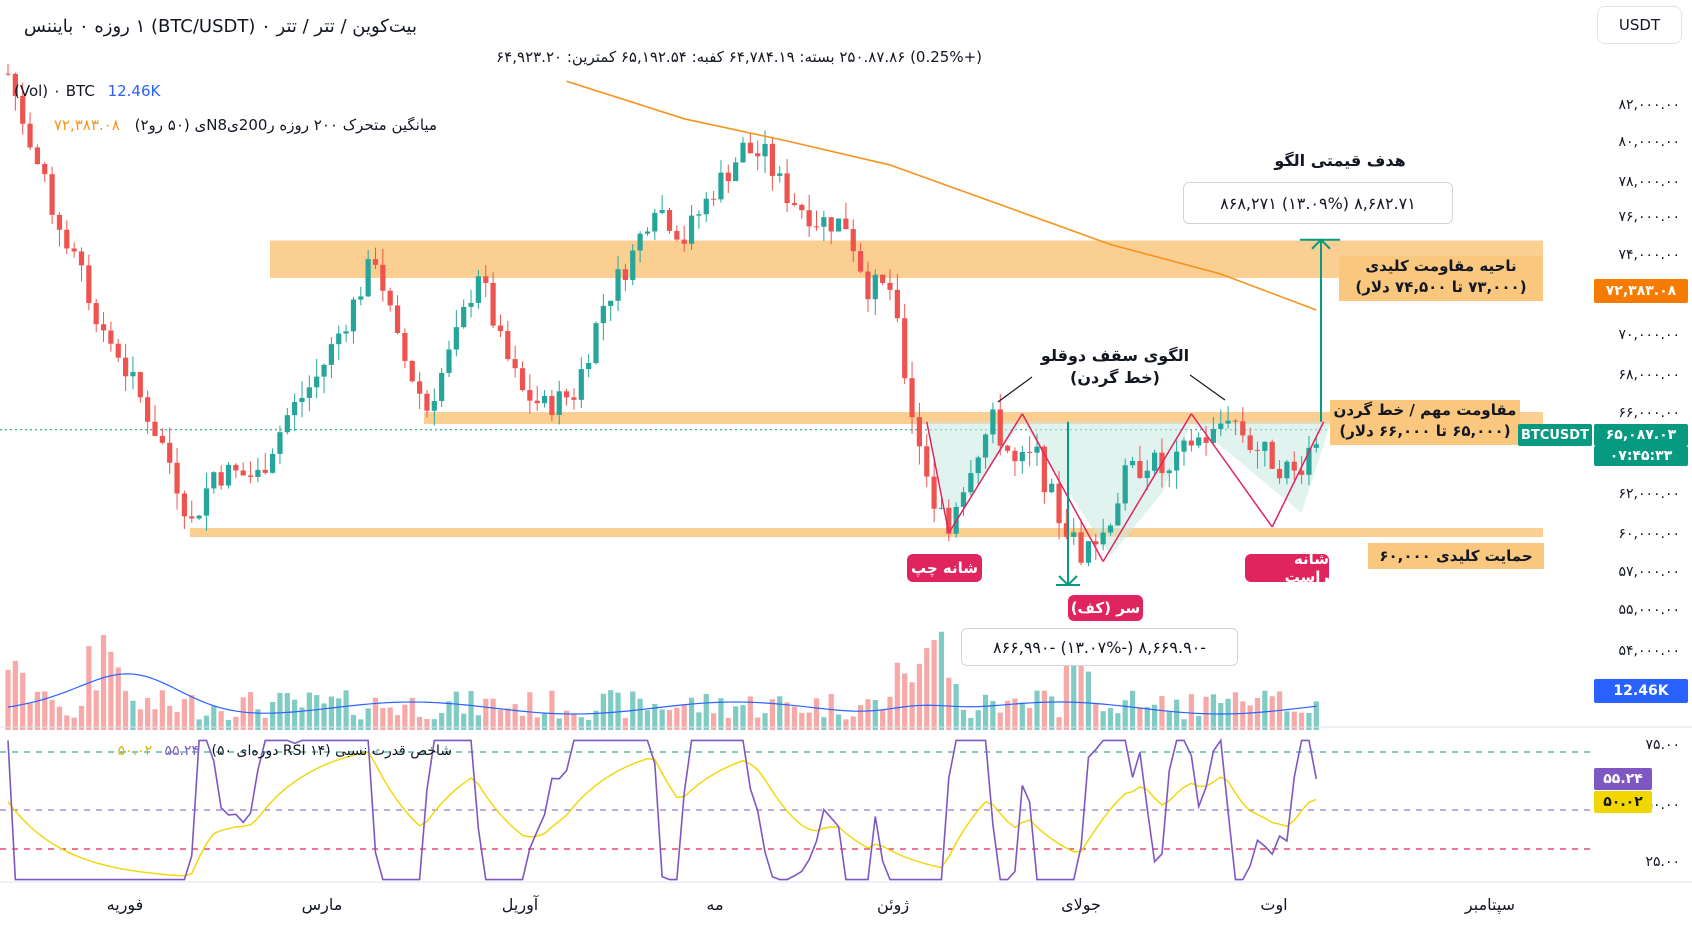 This screenshot has height=929, width=1692. I want to click on ma200-polyline, so click(941, 195).